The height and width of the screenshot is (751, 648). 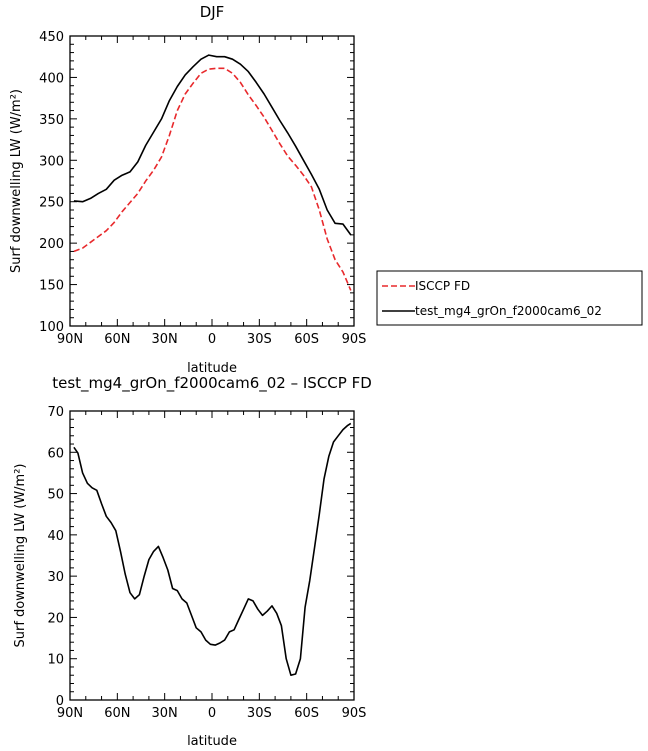 I want to click on y-tick-label: 20, so click(x=55, y=618).